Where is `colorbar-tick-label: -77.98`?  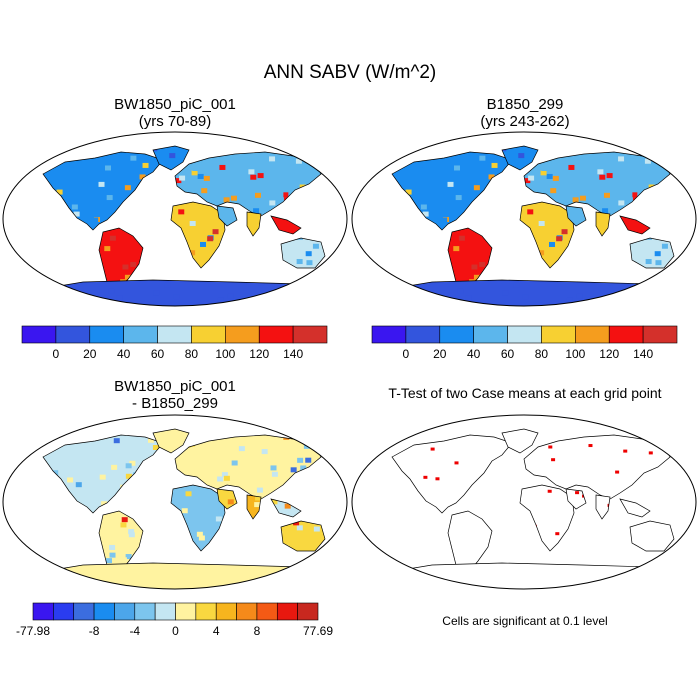 colorbar-tick-label: -77.98 is located at coordinates (33, 631).